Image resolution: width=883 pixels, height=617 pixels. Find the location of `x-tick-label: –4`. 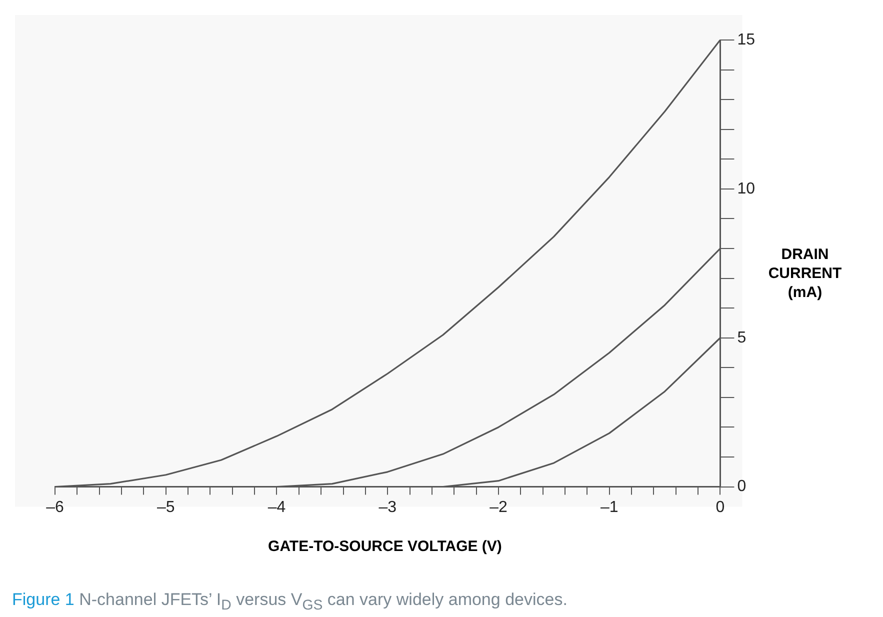

x-tick-label: –4 is located at coordinates (277, 507).